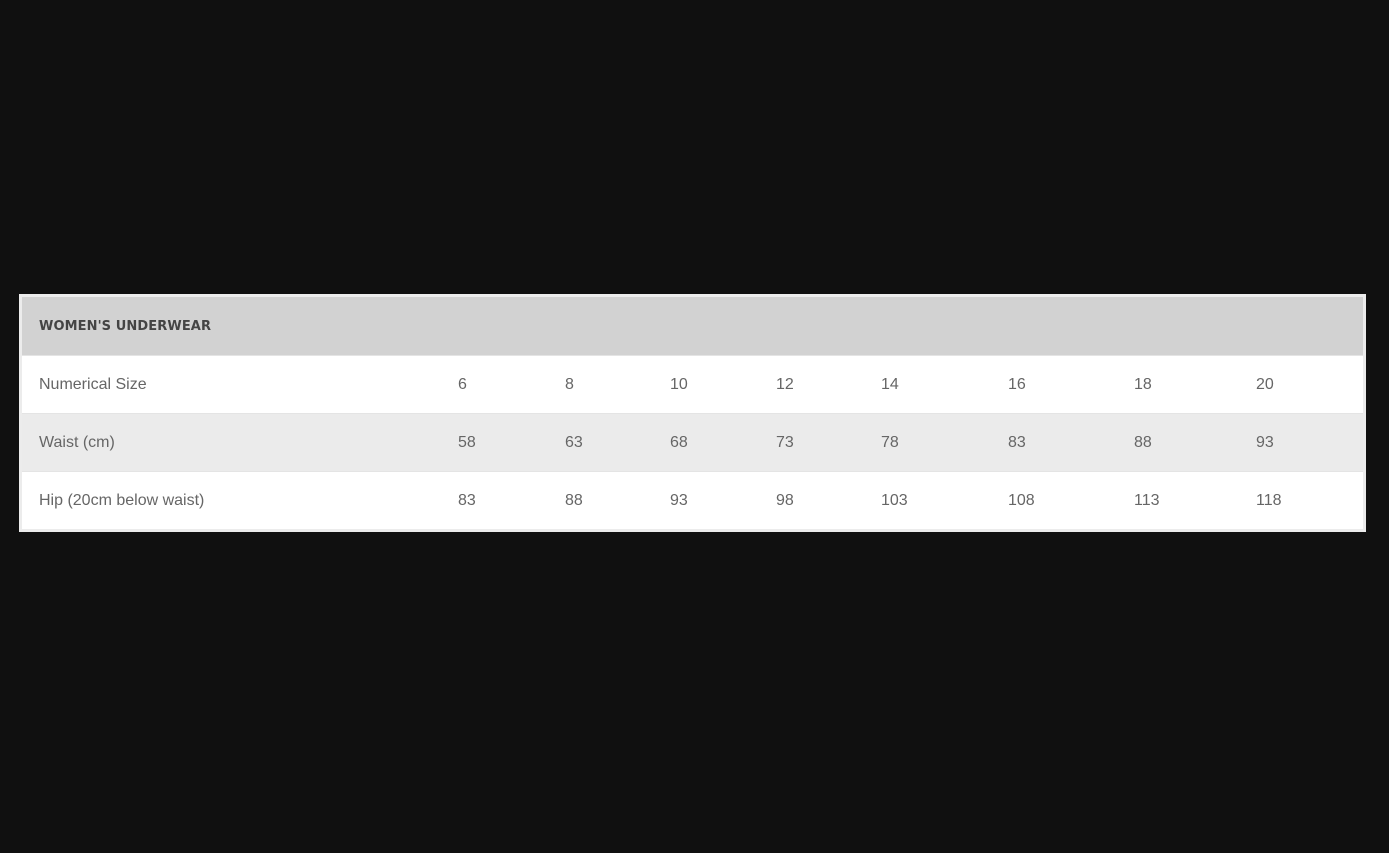 This screenshot has width=1389, height=853. Describe the element at coordinates (1301, 500) in the screenshot. I see `table-cell: 118` at that location.